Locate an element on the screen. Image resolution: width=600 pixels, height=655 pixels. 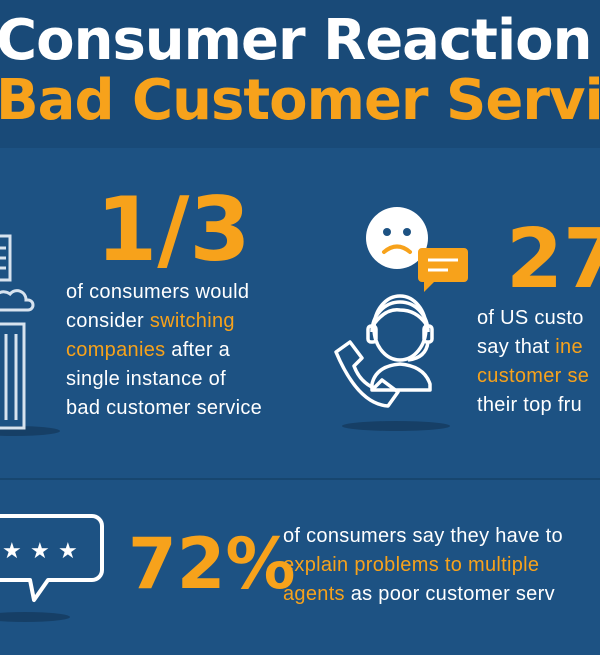
stat-1-line-5: bad customer service is located at coordinates (164, 408).